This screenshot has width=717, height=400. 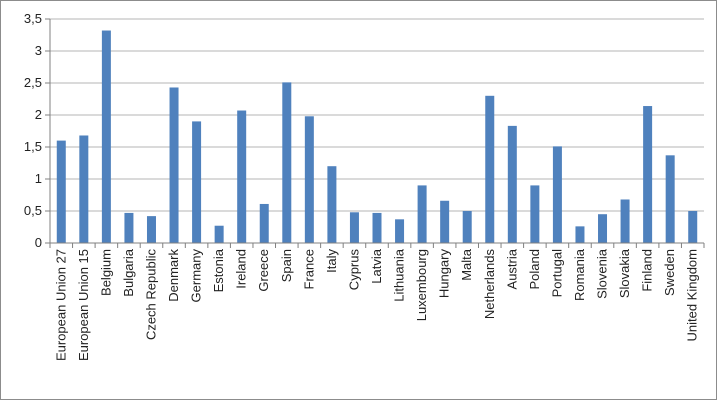 What do you see at coordinates (399, 275) in the screenshot?
I see `x-tick-label: Lithuania` at bounding box center [399, 275].